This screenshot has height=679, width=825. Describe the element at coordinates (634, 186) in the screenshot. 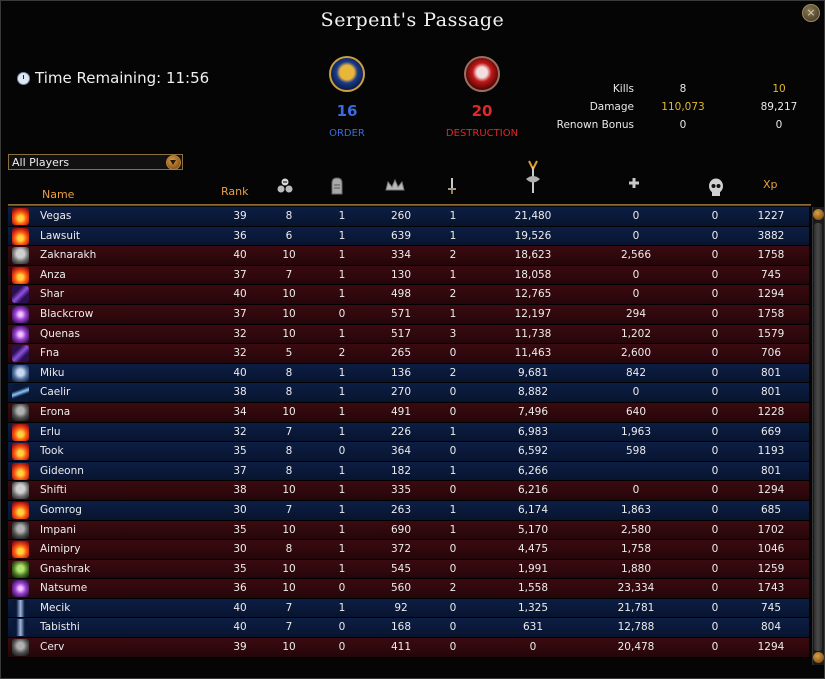

I see `healing-cross-icon` at that location.